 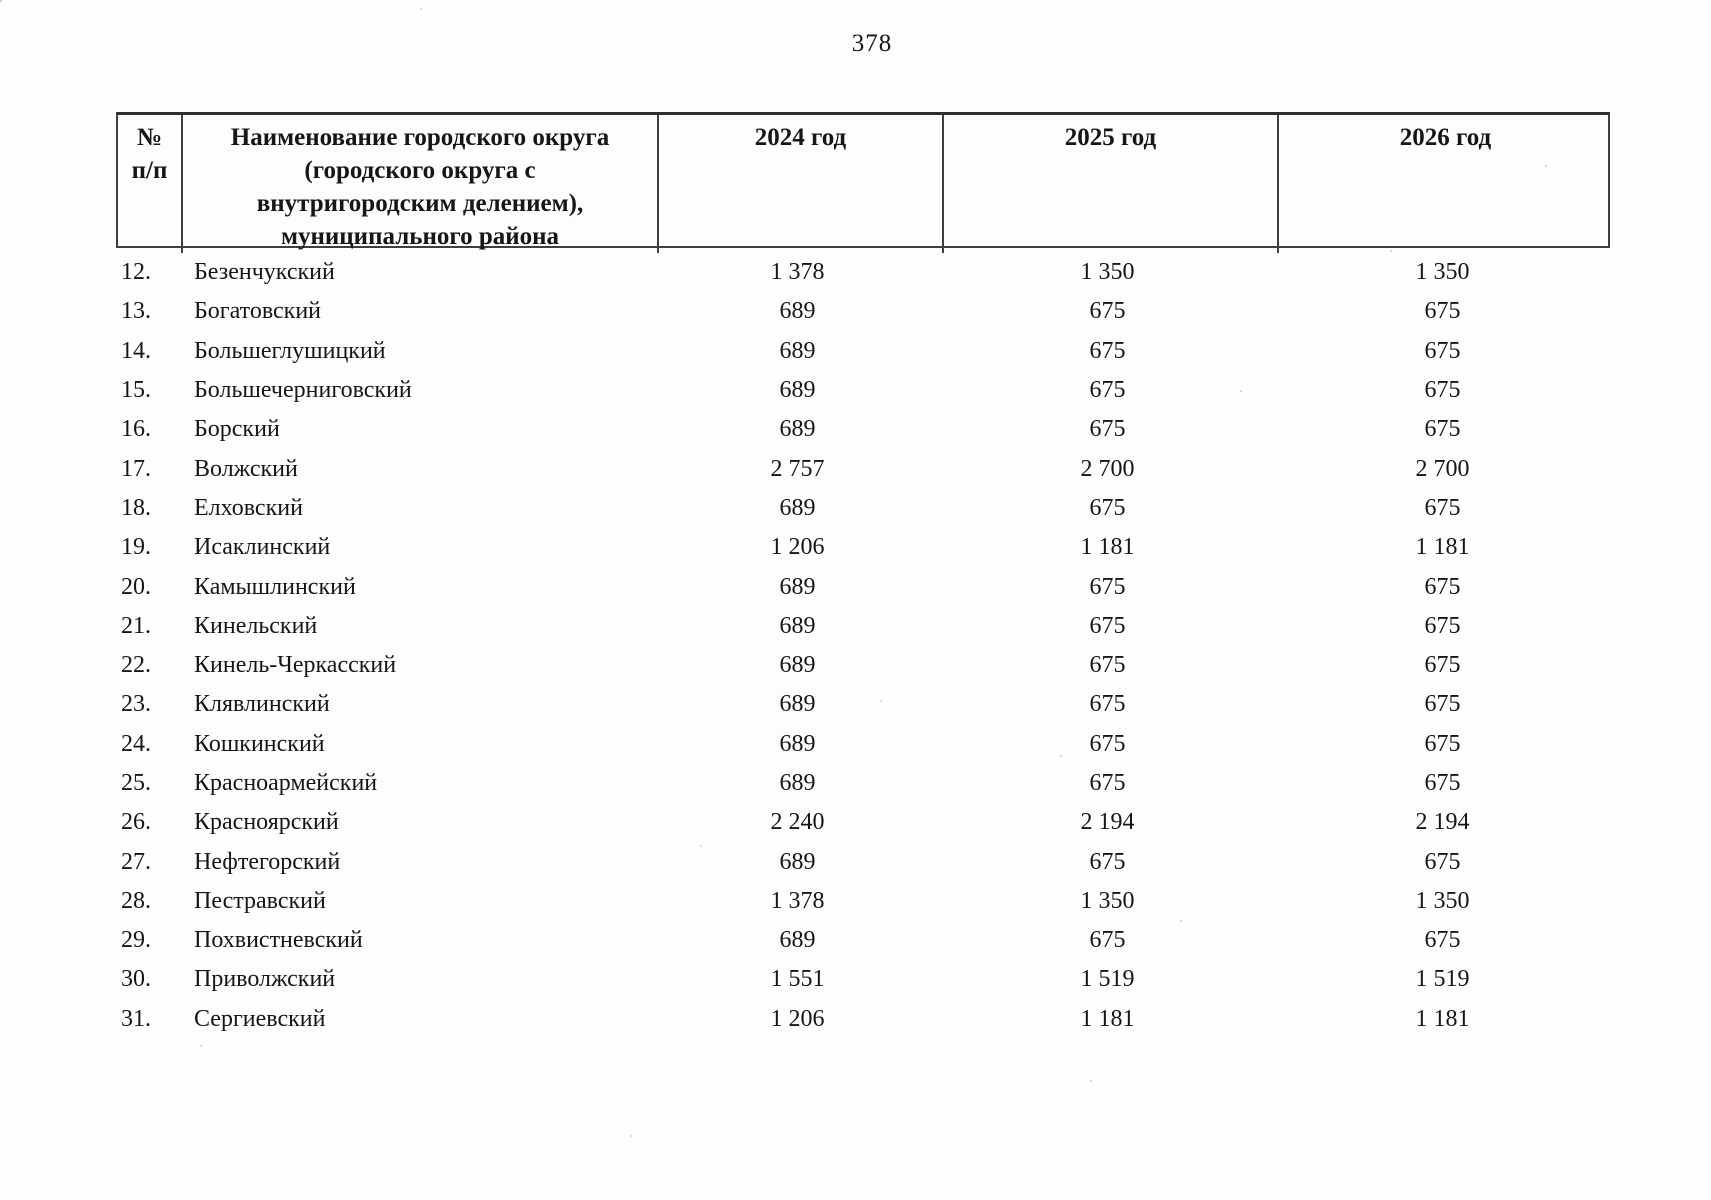 I want to click on table-row: 17. Волжский 2 757 2 700 2 700, so click(x=863, y=468).